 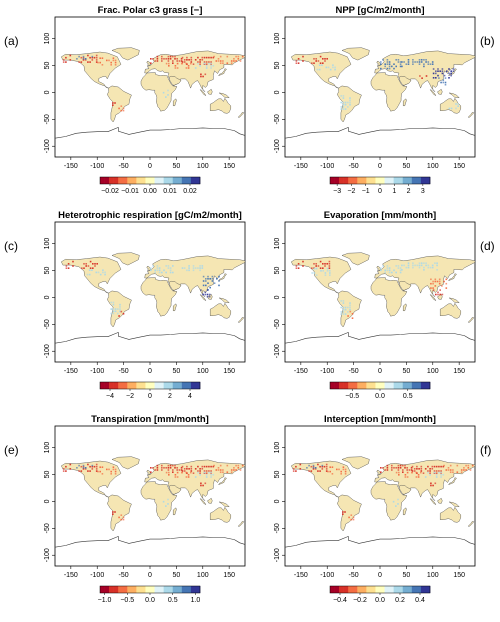 I want to click on legend-tick-label: −1, so click(x=366, y=191).